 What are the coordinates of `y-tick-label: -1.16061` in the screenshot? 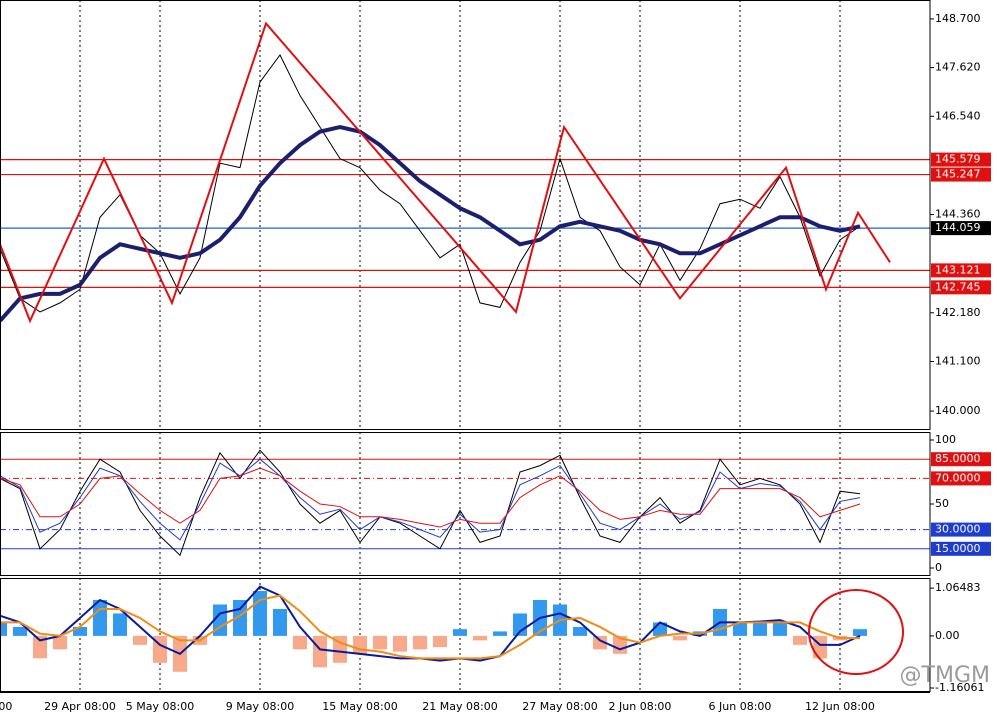 It's located at (959, 687).